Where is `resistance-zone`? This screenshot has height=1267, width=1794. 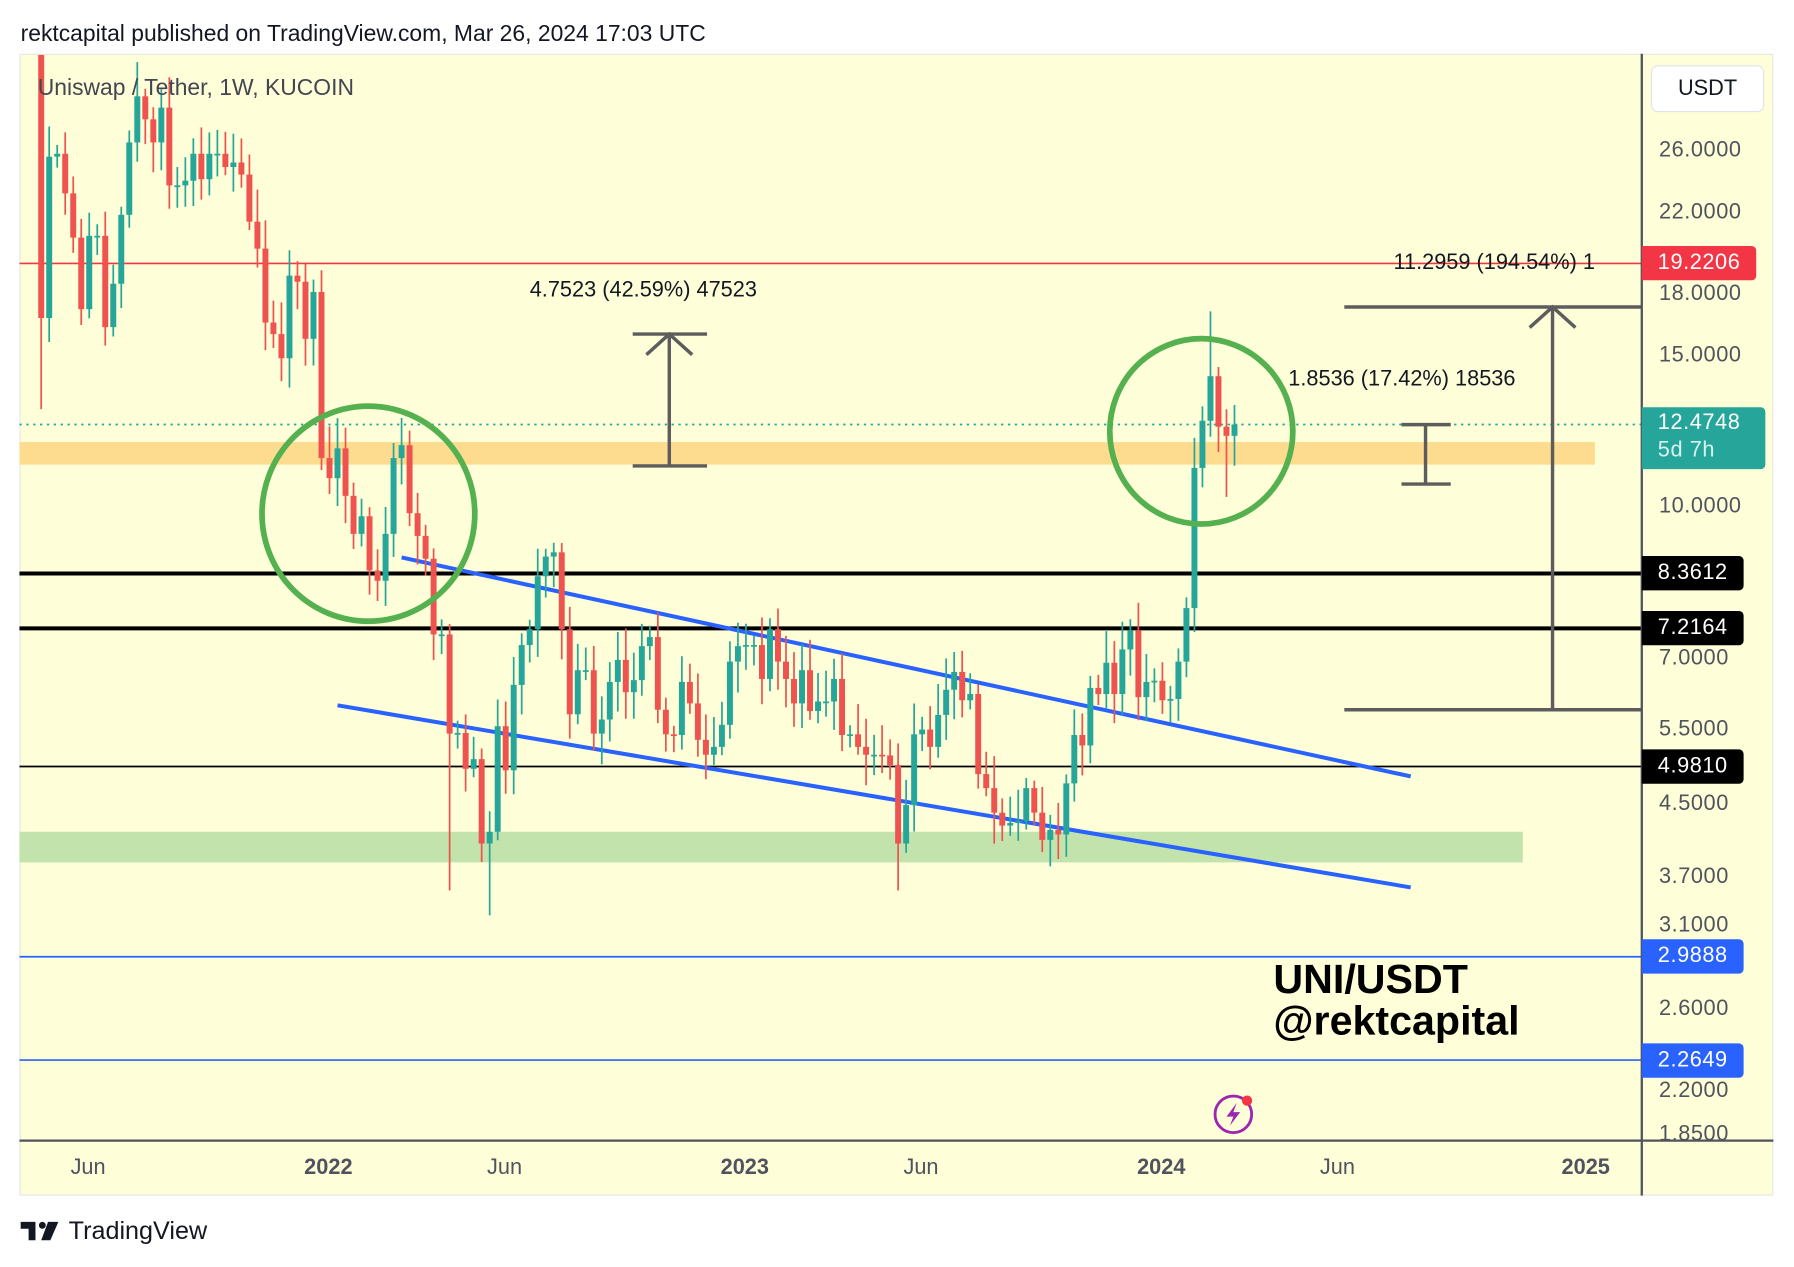 resistance-zone is located at coordinates (807, 453).